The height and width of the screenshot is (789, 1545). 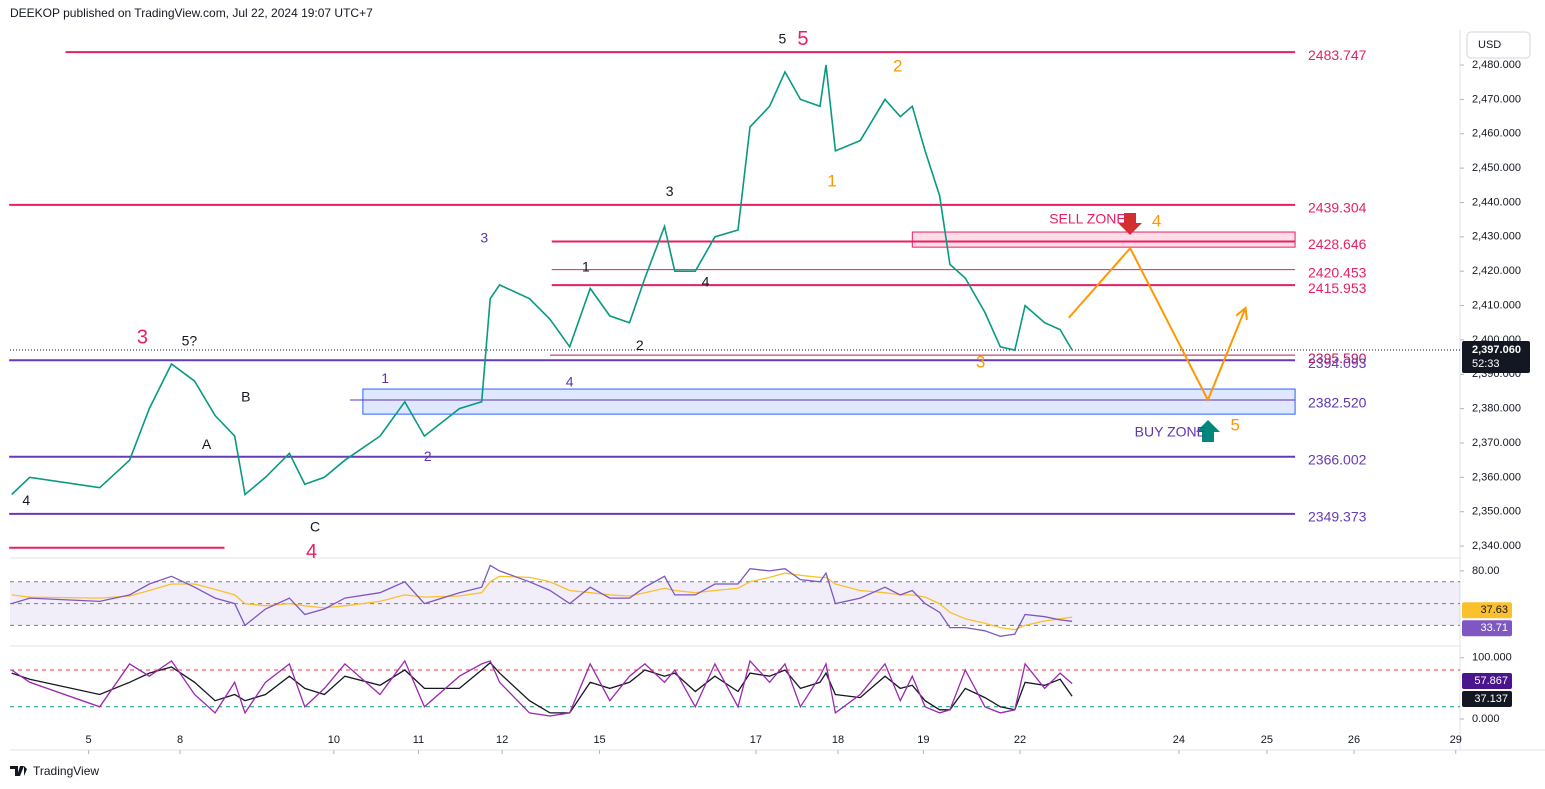 I want to click on brand-logo, so click(x=18, y=771).